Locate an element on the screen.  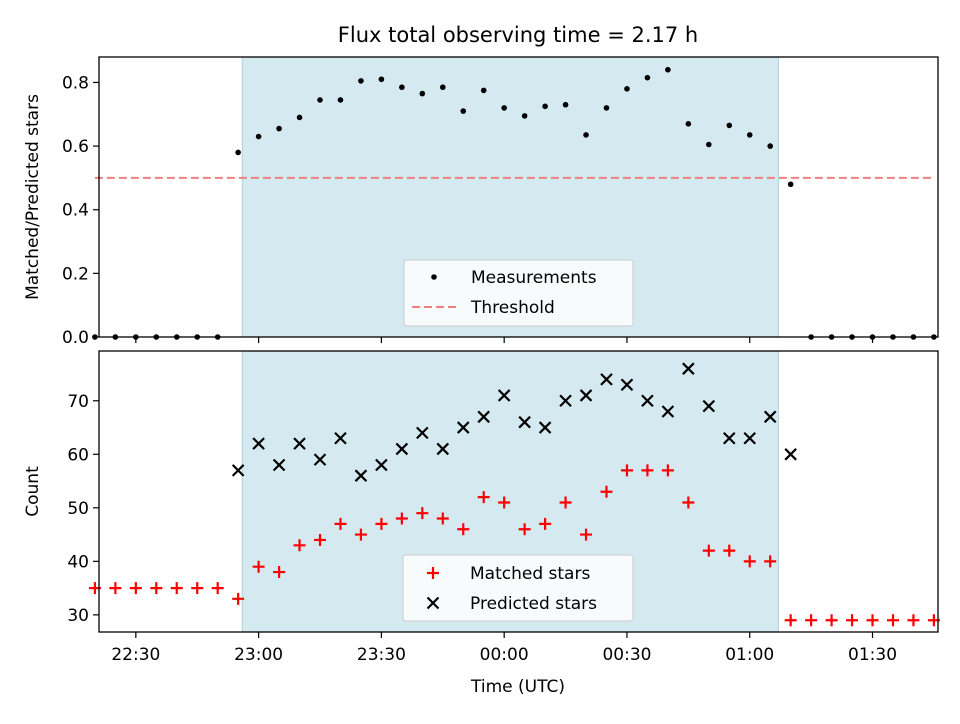
legend-x-glyph is located at coordinates (433, 603).